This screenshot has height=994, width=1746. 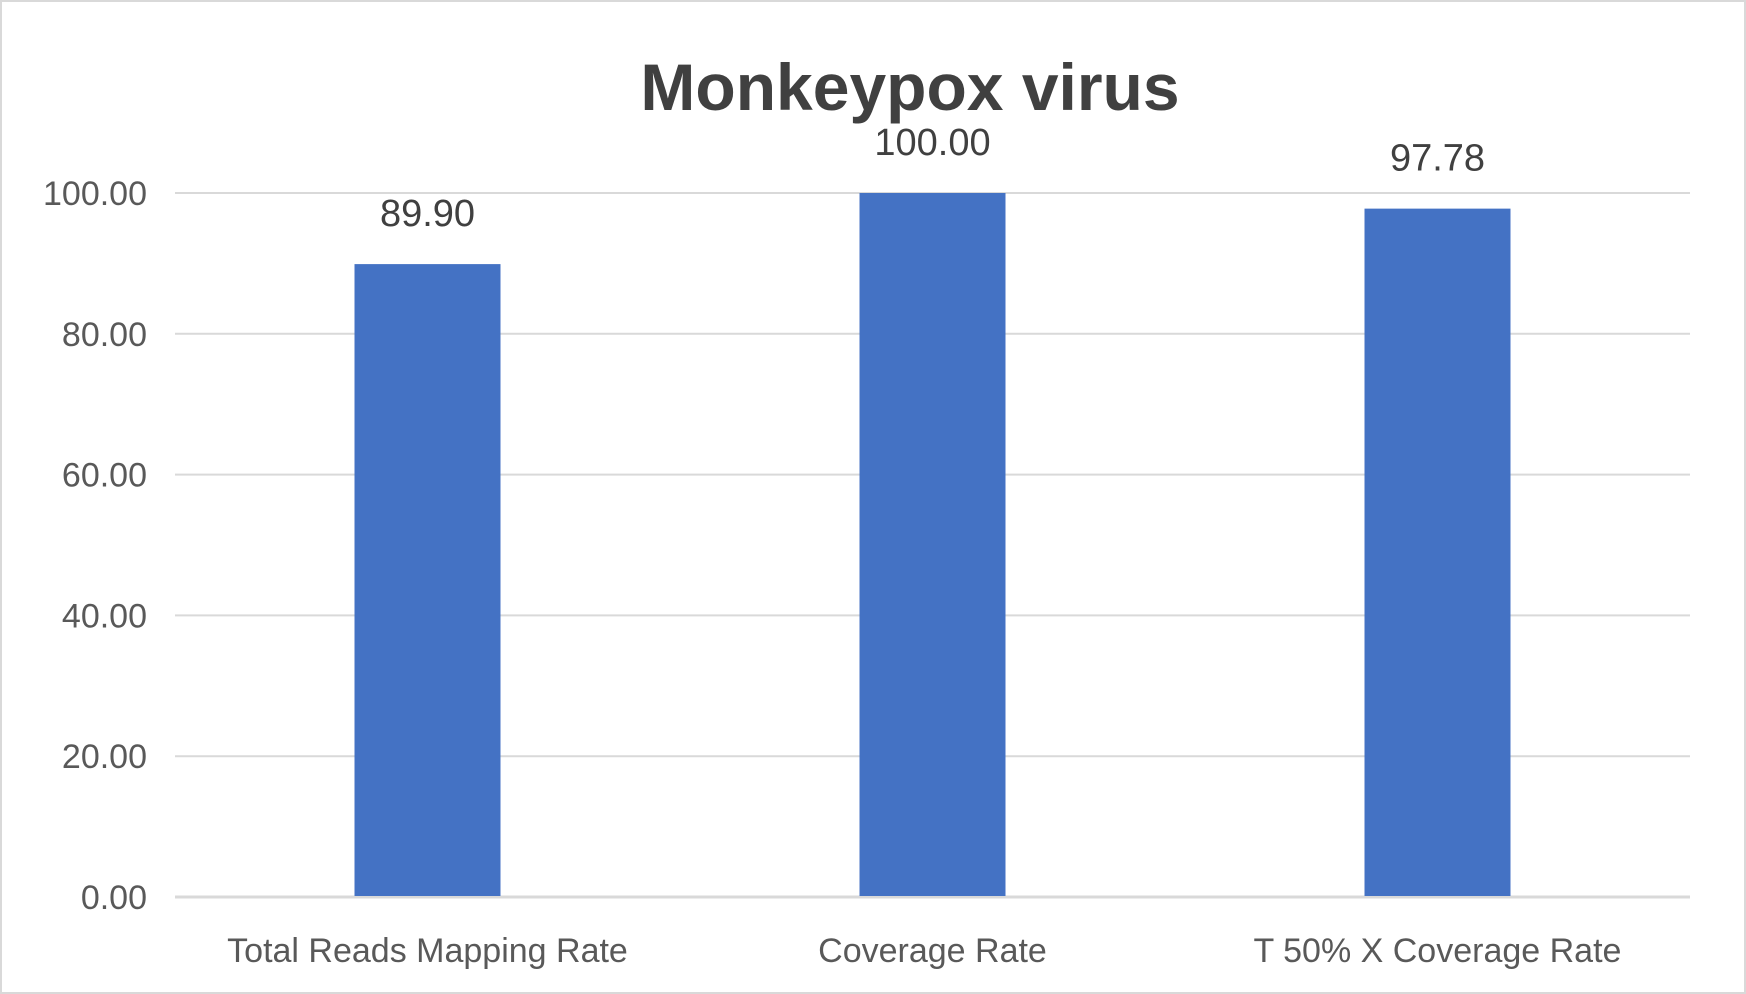 I want to click on x-category-label: T 50% X Coverage Rate, so click(x=1438, y=951).